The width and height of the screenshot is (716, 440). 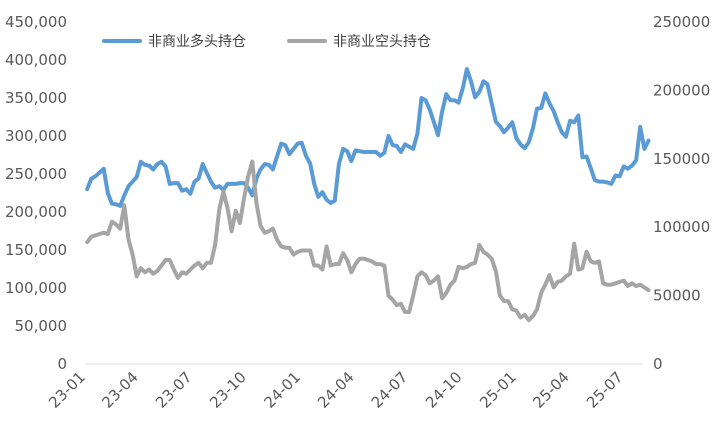 What do you see at coordinates (174, 390) in the screenshot?
I see `x-tick-label: 23-07` at bounding box center [174, 390].